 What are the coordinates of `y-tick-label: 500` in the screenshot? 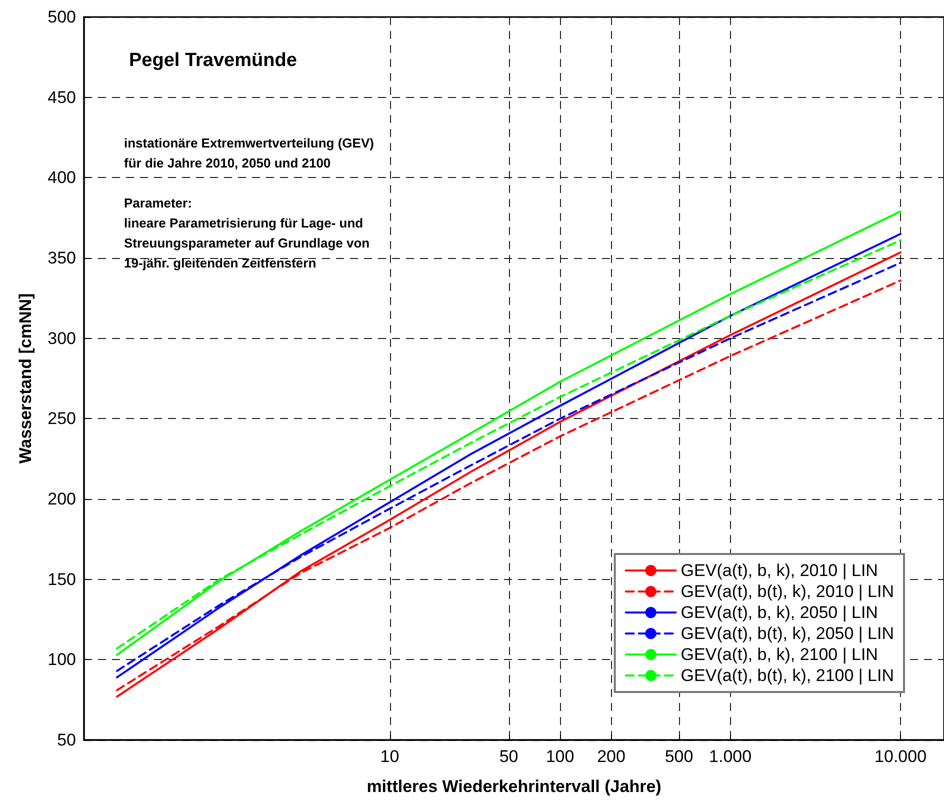 It's located at (62, 17).